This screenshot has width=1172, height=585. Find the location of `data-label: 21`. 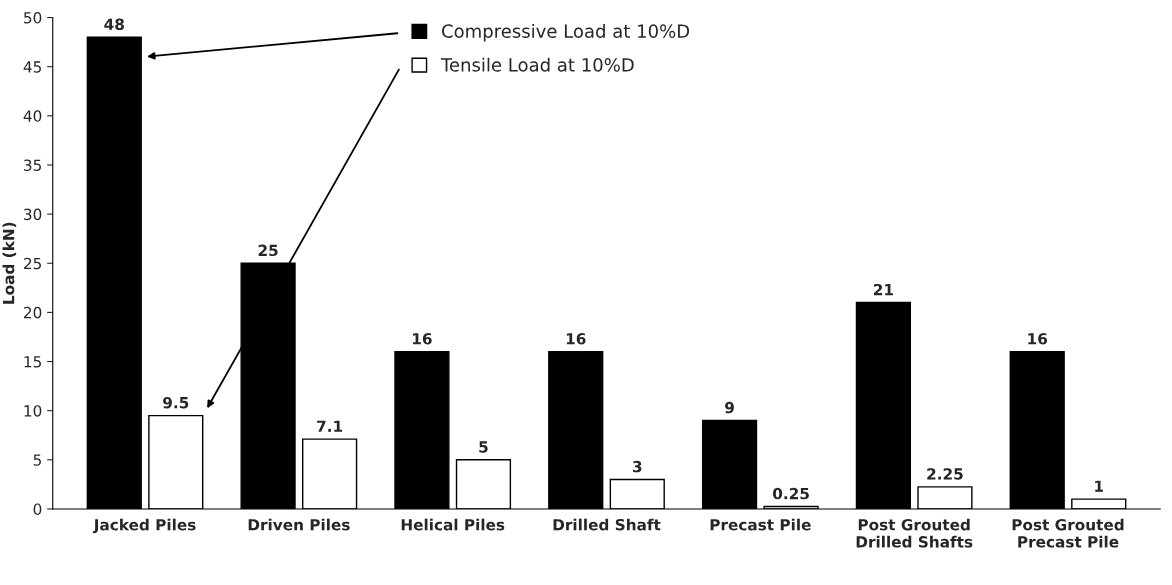

data-label: 21 is located at coordinates (883, 289).